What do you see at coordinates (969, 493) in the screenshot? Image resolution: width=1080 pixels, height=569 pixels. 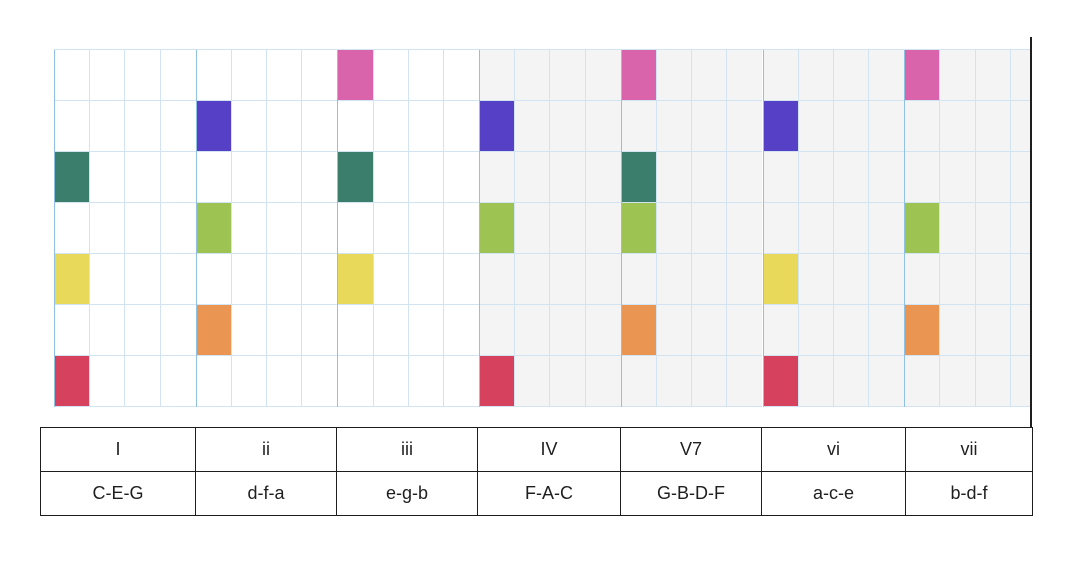 I see `chord-notes: b-d-f` at bounding box center [969, 493].